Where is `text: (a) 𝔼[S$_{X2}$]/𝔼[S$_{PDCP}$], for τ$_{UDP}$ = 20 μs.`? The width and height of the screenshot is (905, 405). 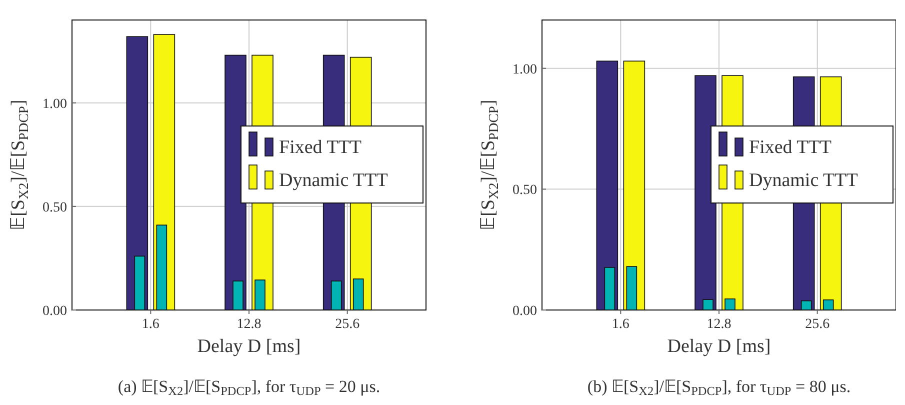
text: (a) 𝔼[S$_{X2}$]/𝔼[S$_{PDCP}$], for τ$_{UDP}$ = 20 μs. is located at coordinates (249, 387).